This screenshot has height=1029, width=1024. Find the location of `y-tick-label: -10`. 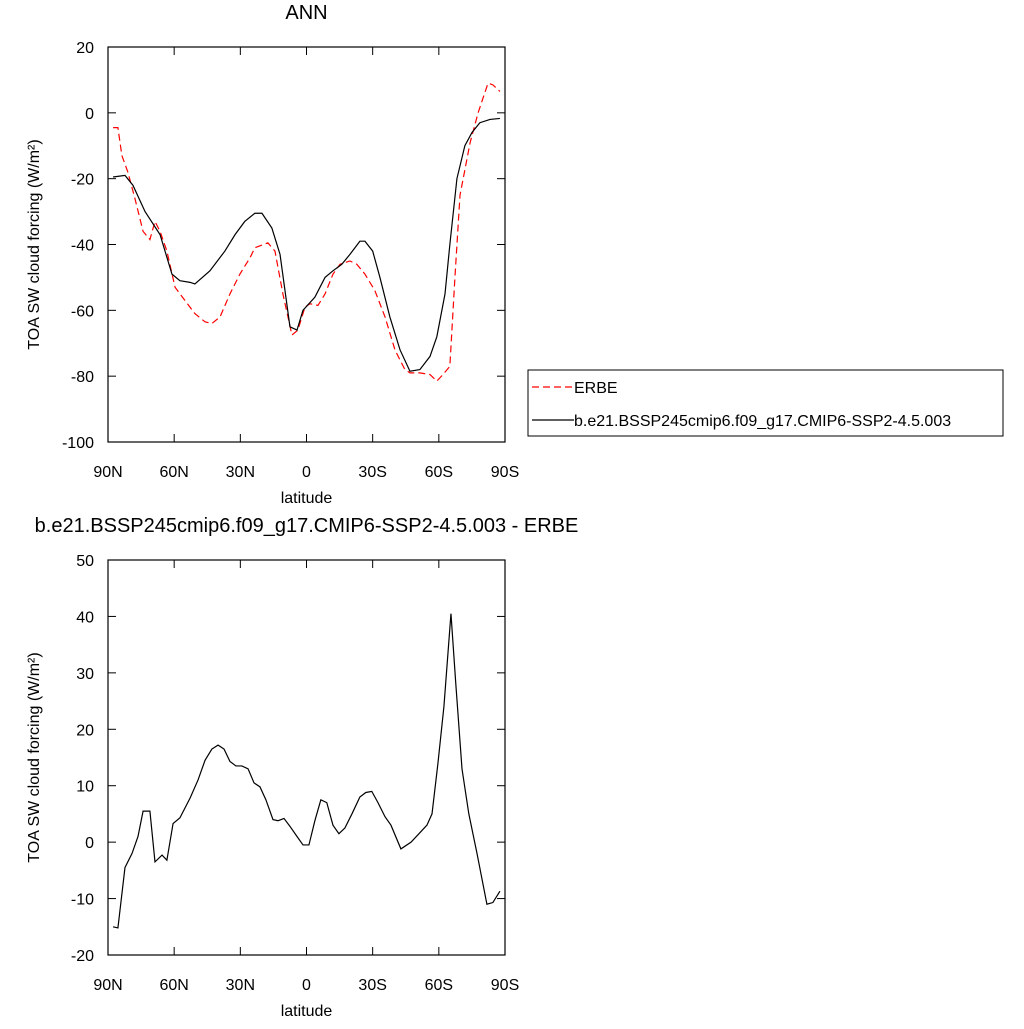

y-tick-label: -10 is located at coordinates (82, 900).